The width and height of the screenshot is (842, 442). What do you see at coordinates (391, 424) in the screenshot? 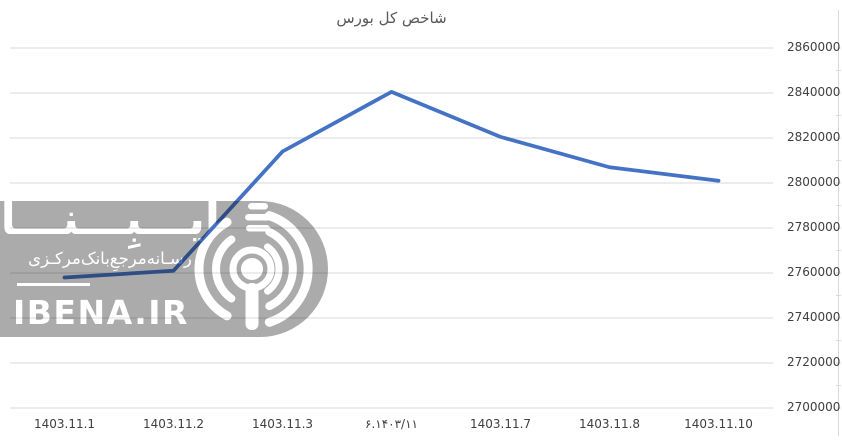
I see `x-axis-label: ۶.۱۴۰۳/۱۱` at bounding box center [391, 424].